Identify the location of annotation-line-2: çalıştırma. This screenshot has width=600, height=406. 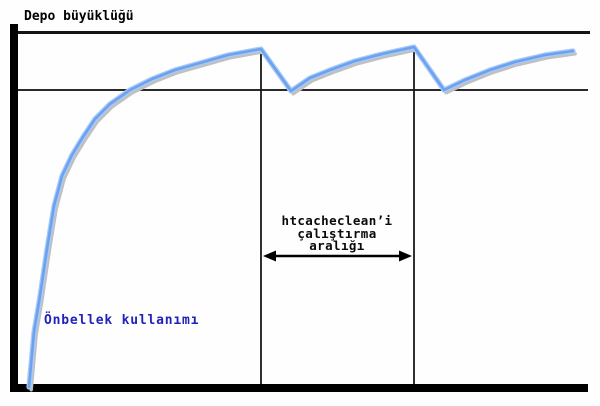
(337, 233).